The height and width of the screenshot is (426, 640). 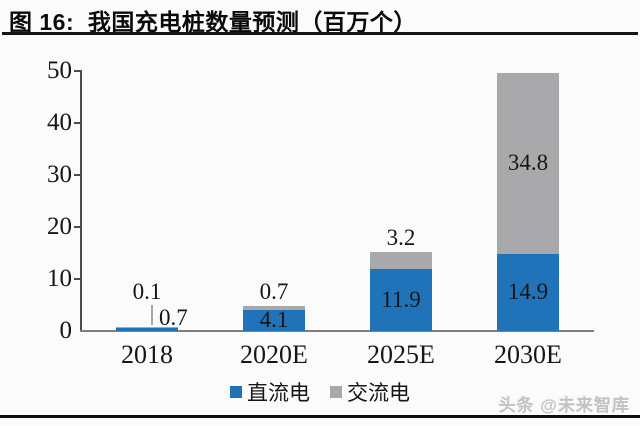 I want to click on bar-dc-2030E, so click(x=528, y=292).